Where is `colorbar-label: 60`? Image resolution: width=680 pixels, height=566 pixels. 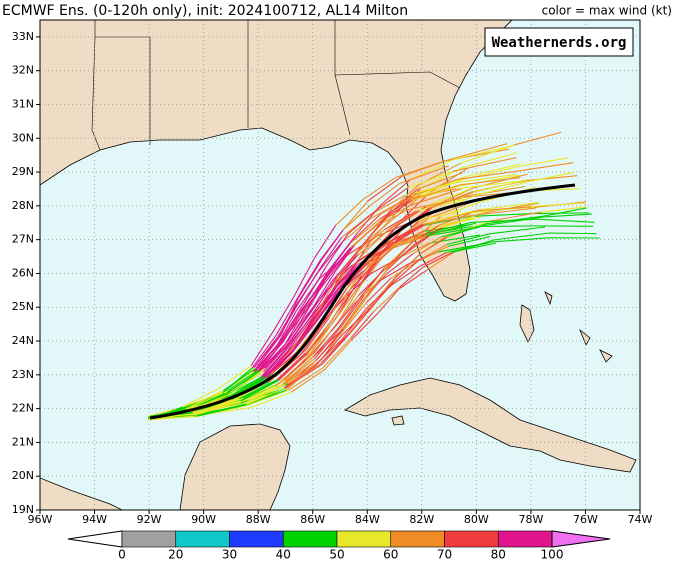
colorbar-label: 60 is located at coordinates (390, 555).